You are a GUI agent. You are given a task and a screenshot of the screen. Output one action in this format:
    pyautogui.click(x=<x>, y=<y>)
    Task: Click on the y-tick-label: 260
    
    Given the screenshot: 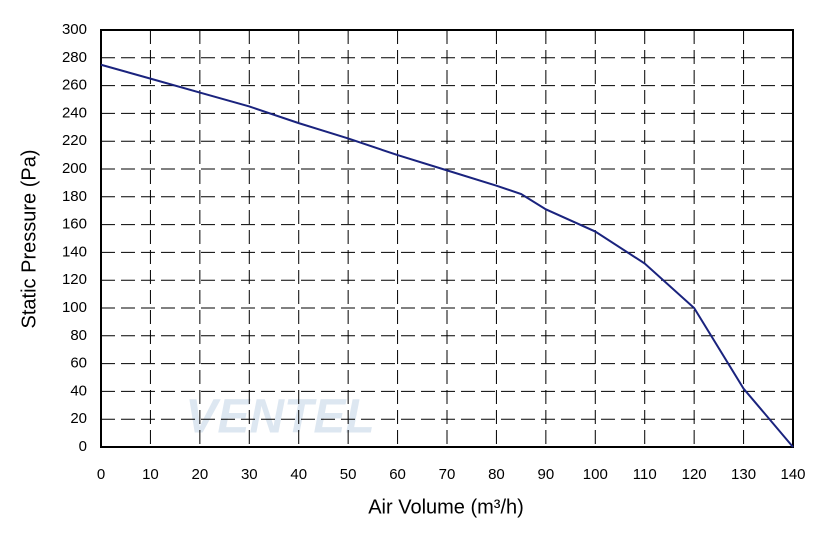 What is the action you would take?
    pyautogui.click(x=74, y=85)
    